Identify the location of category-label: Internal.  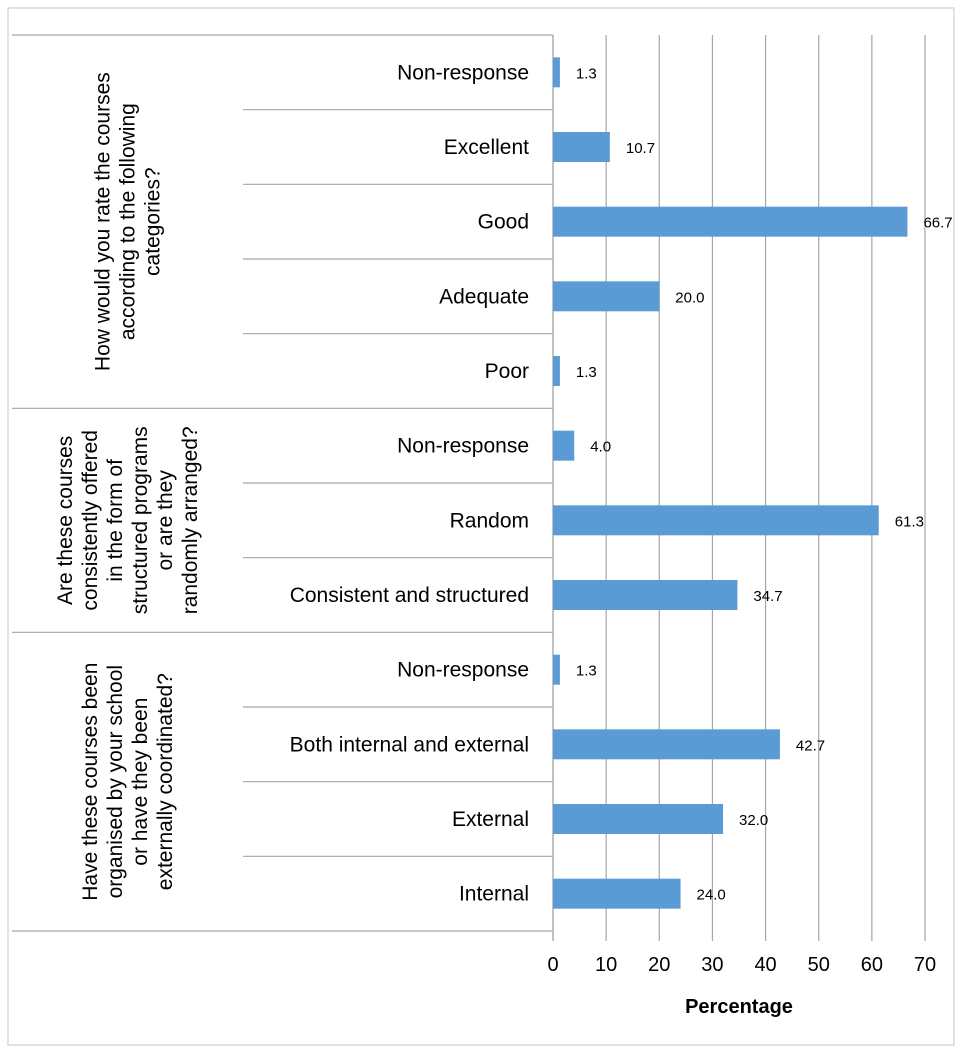
(494, 894).